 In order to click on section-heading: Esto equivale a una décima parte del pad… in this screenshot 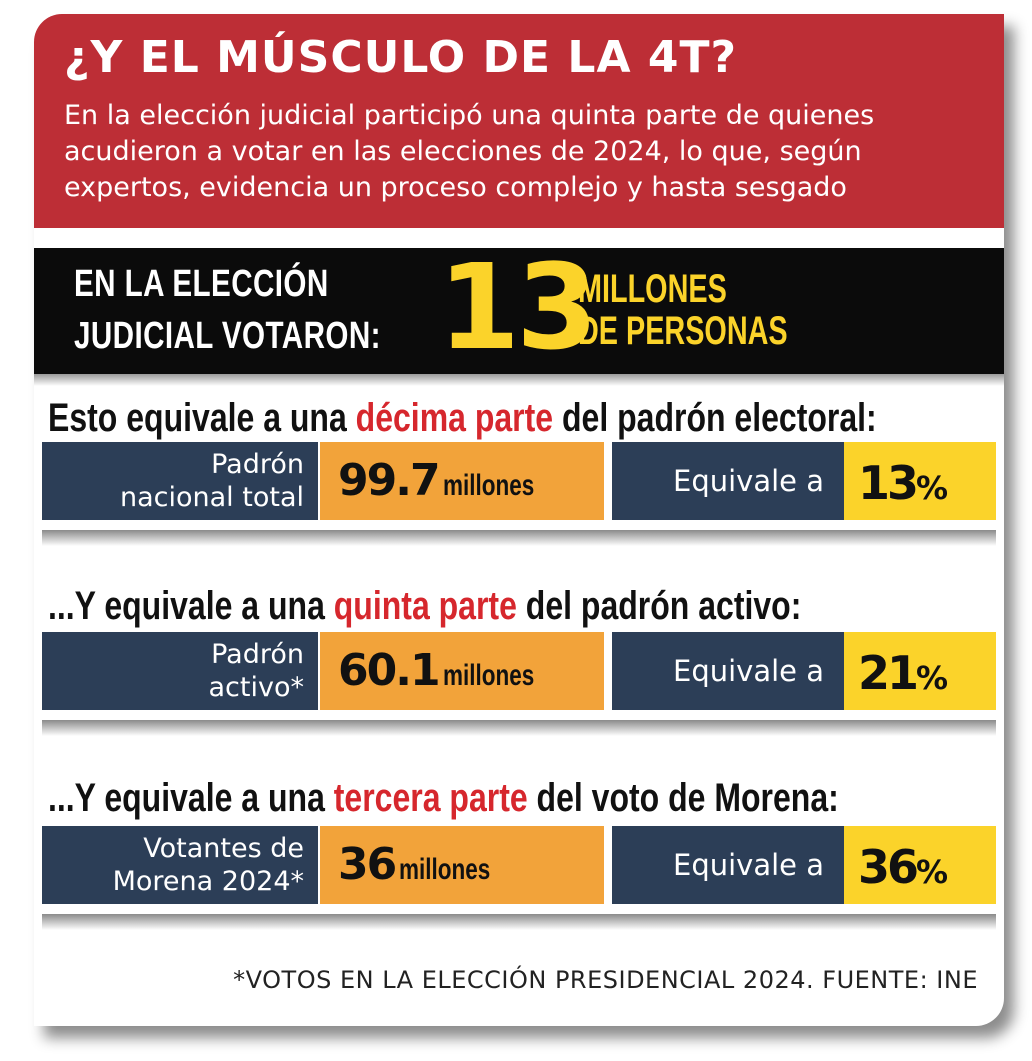, I will do `click(462, 418)`.